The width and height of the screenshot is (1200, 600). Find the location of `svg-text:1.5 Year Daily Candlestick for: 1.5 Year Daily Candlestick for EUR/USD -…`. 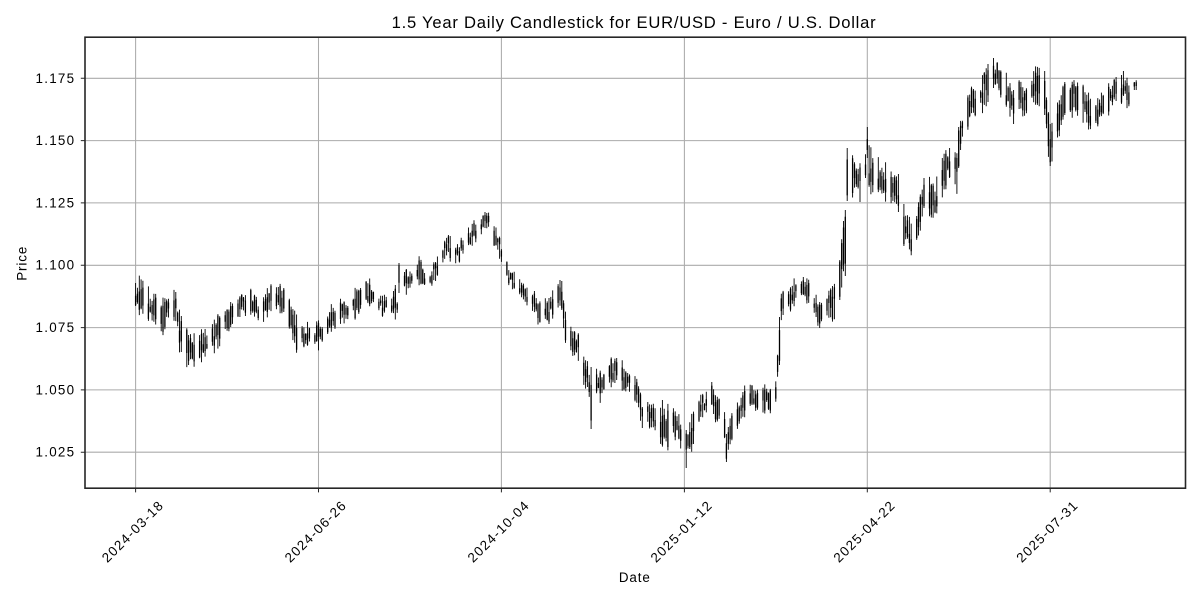

svg-text:1.5 Year Daily Candlestick for: 1.5 Year Daily Candlestick for EUR/USD -… is located at coordinates (634, 22).